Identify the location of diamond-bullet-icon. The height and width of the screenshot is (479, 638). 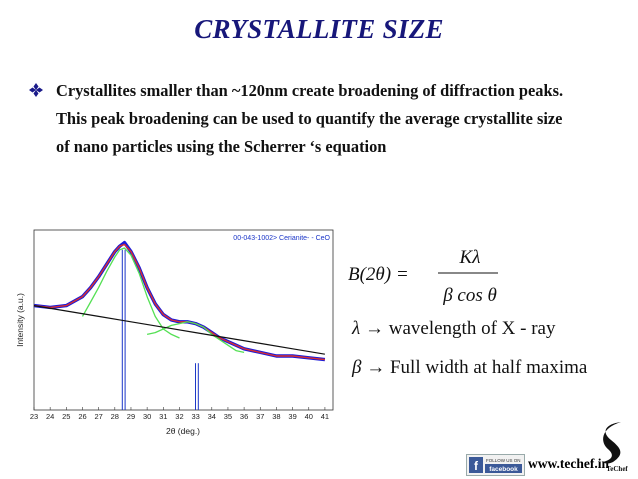
(36, 90).